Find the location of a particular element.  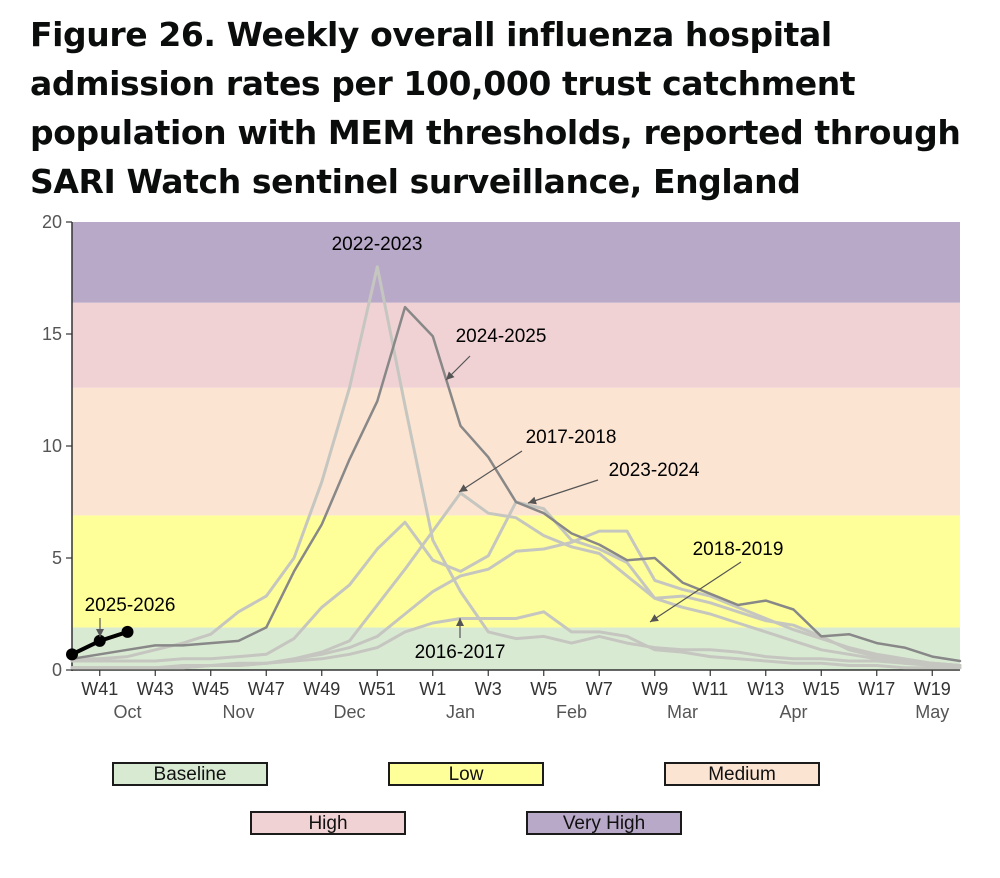

month-label-may: May is located at coordinates (932, 712).